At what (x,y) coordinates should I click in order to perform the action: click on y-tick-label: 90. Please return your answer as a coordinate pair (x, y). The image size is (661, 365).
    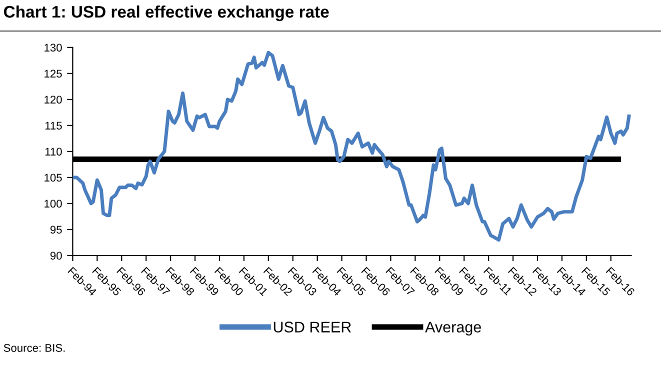
    Looking at the image, I should click on (56, 256).